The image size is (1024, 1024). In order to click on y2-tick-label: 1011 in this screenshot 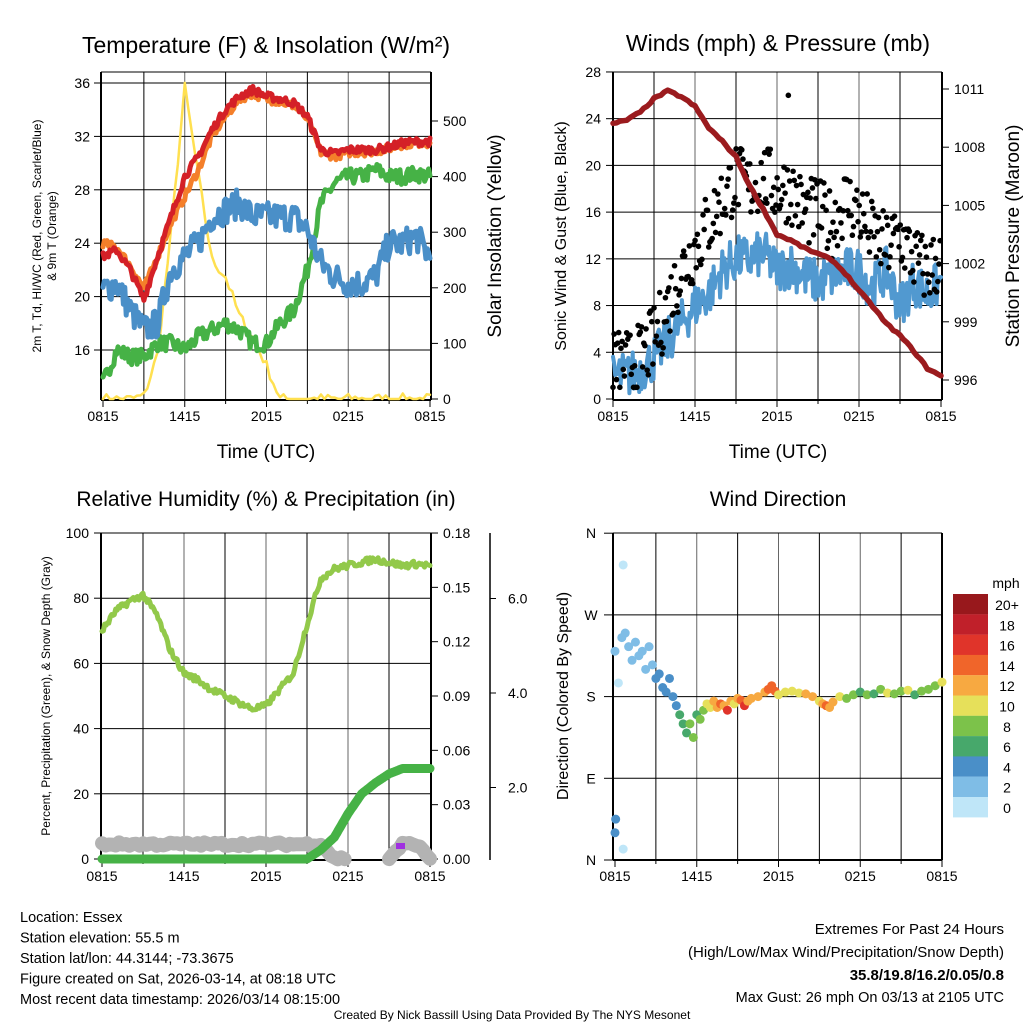, I will do `click(969, 89)`.